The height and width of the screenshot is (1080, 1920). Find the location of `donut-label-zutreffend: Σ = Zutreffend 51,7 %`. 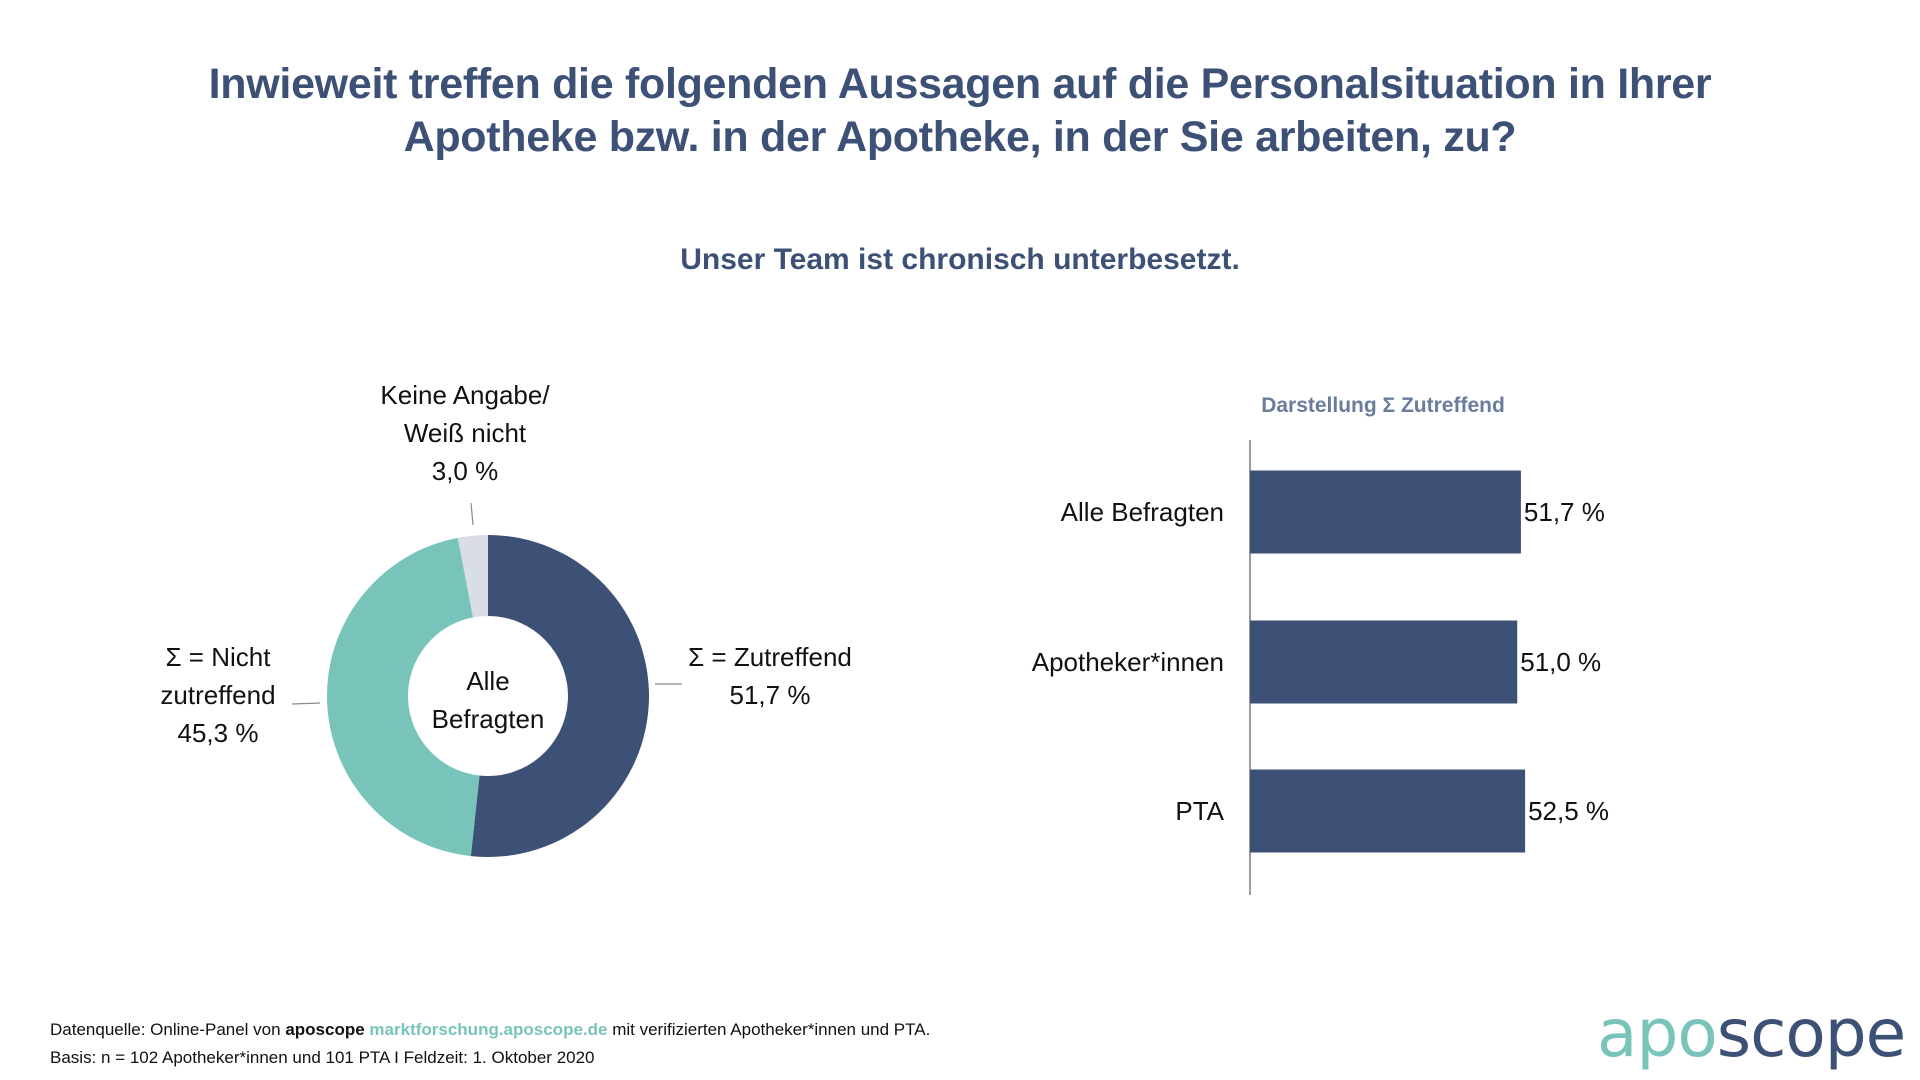

donut-label-zutreffend: Σ = Zutreffend 51,7 % is located at coordinates (770, 676).